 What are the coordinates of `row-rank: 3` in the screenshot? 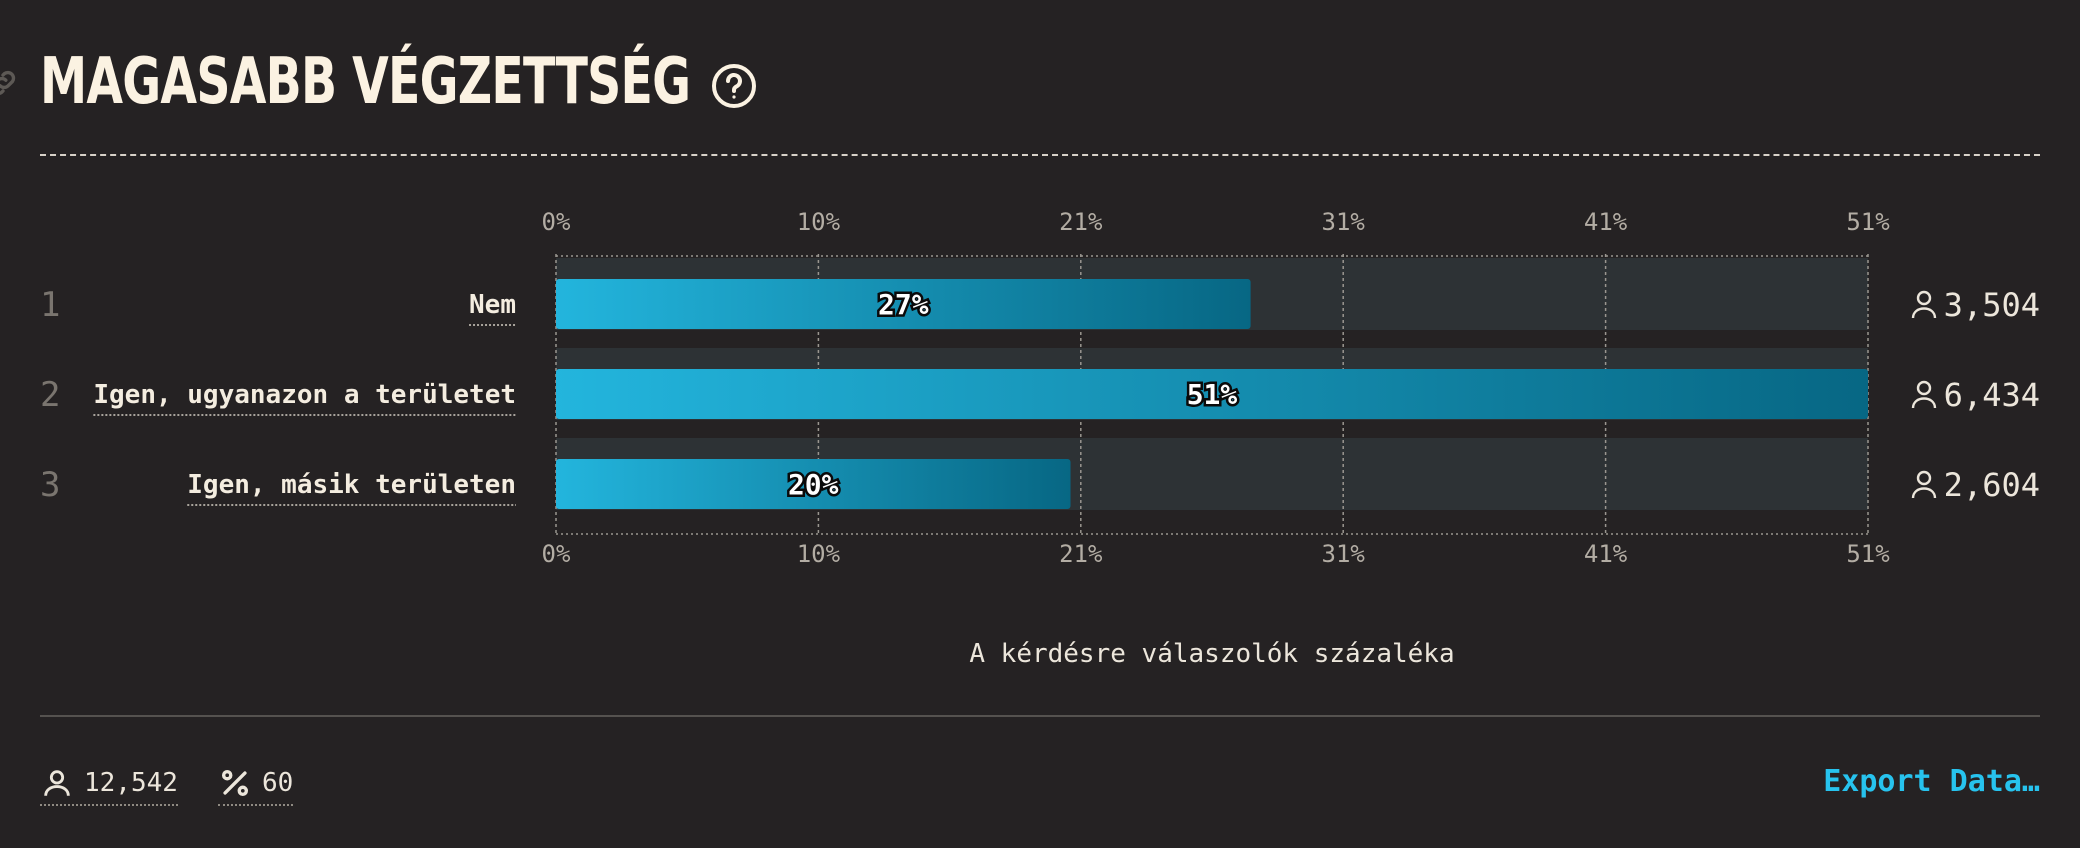 It's located at (50, 485).